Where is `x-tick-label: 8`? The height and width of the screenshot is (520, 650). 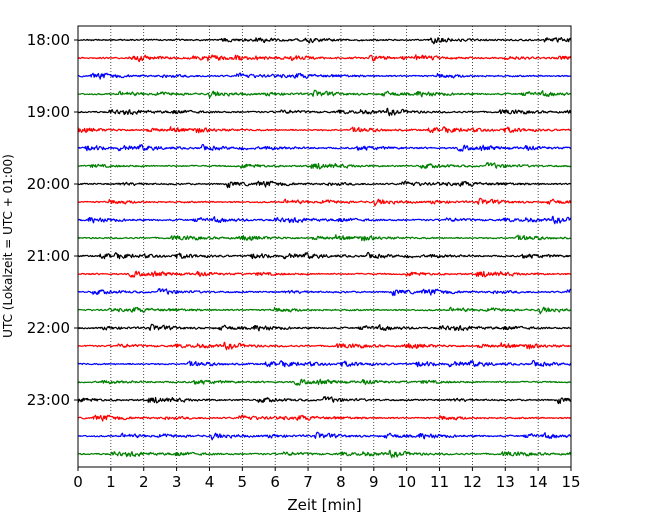 x-tick-label: 8 is located at coordinates (341, 482).